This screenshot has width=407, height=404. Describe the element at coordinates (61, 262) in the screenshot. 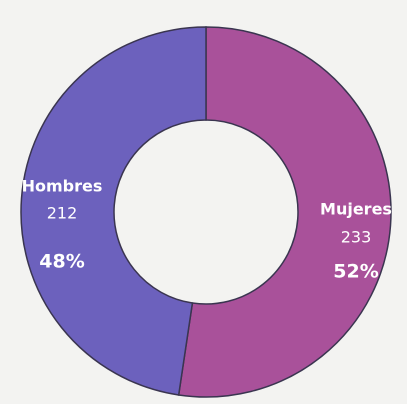

I see `slice-percent: 48%` at that location.